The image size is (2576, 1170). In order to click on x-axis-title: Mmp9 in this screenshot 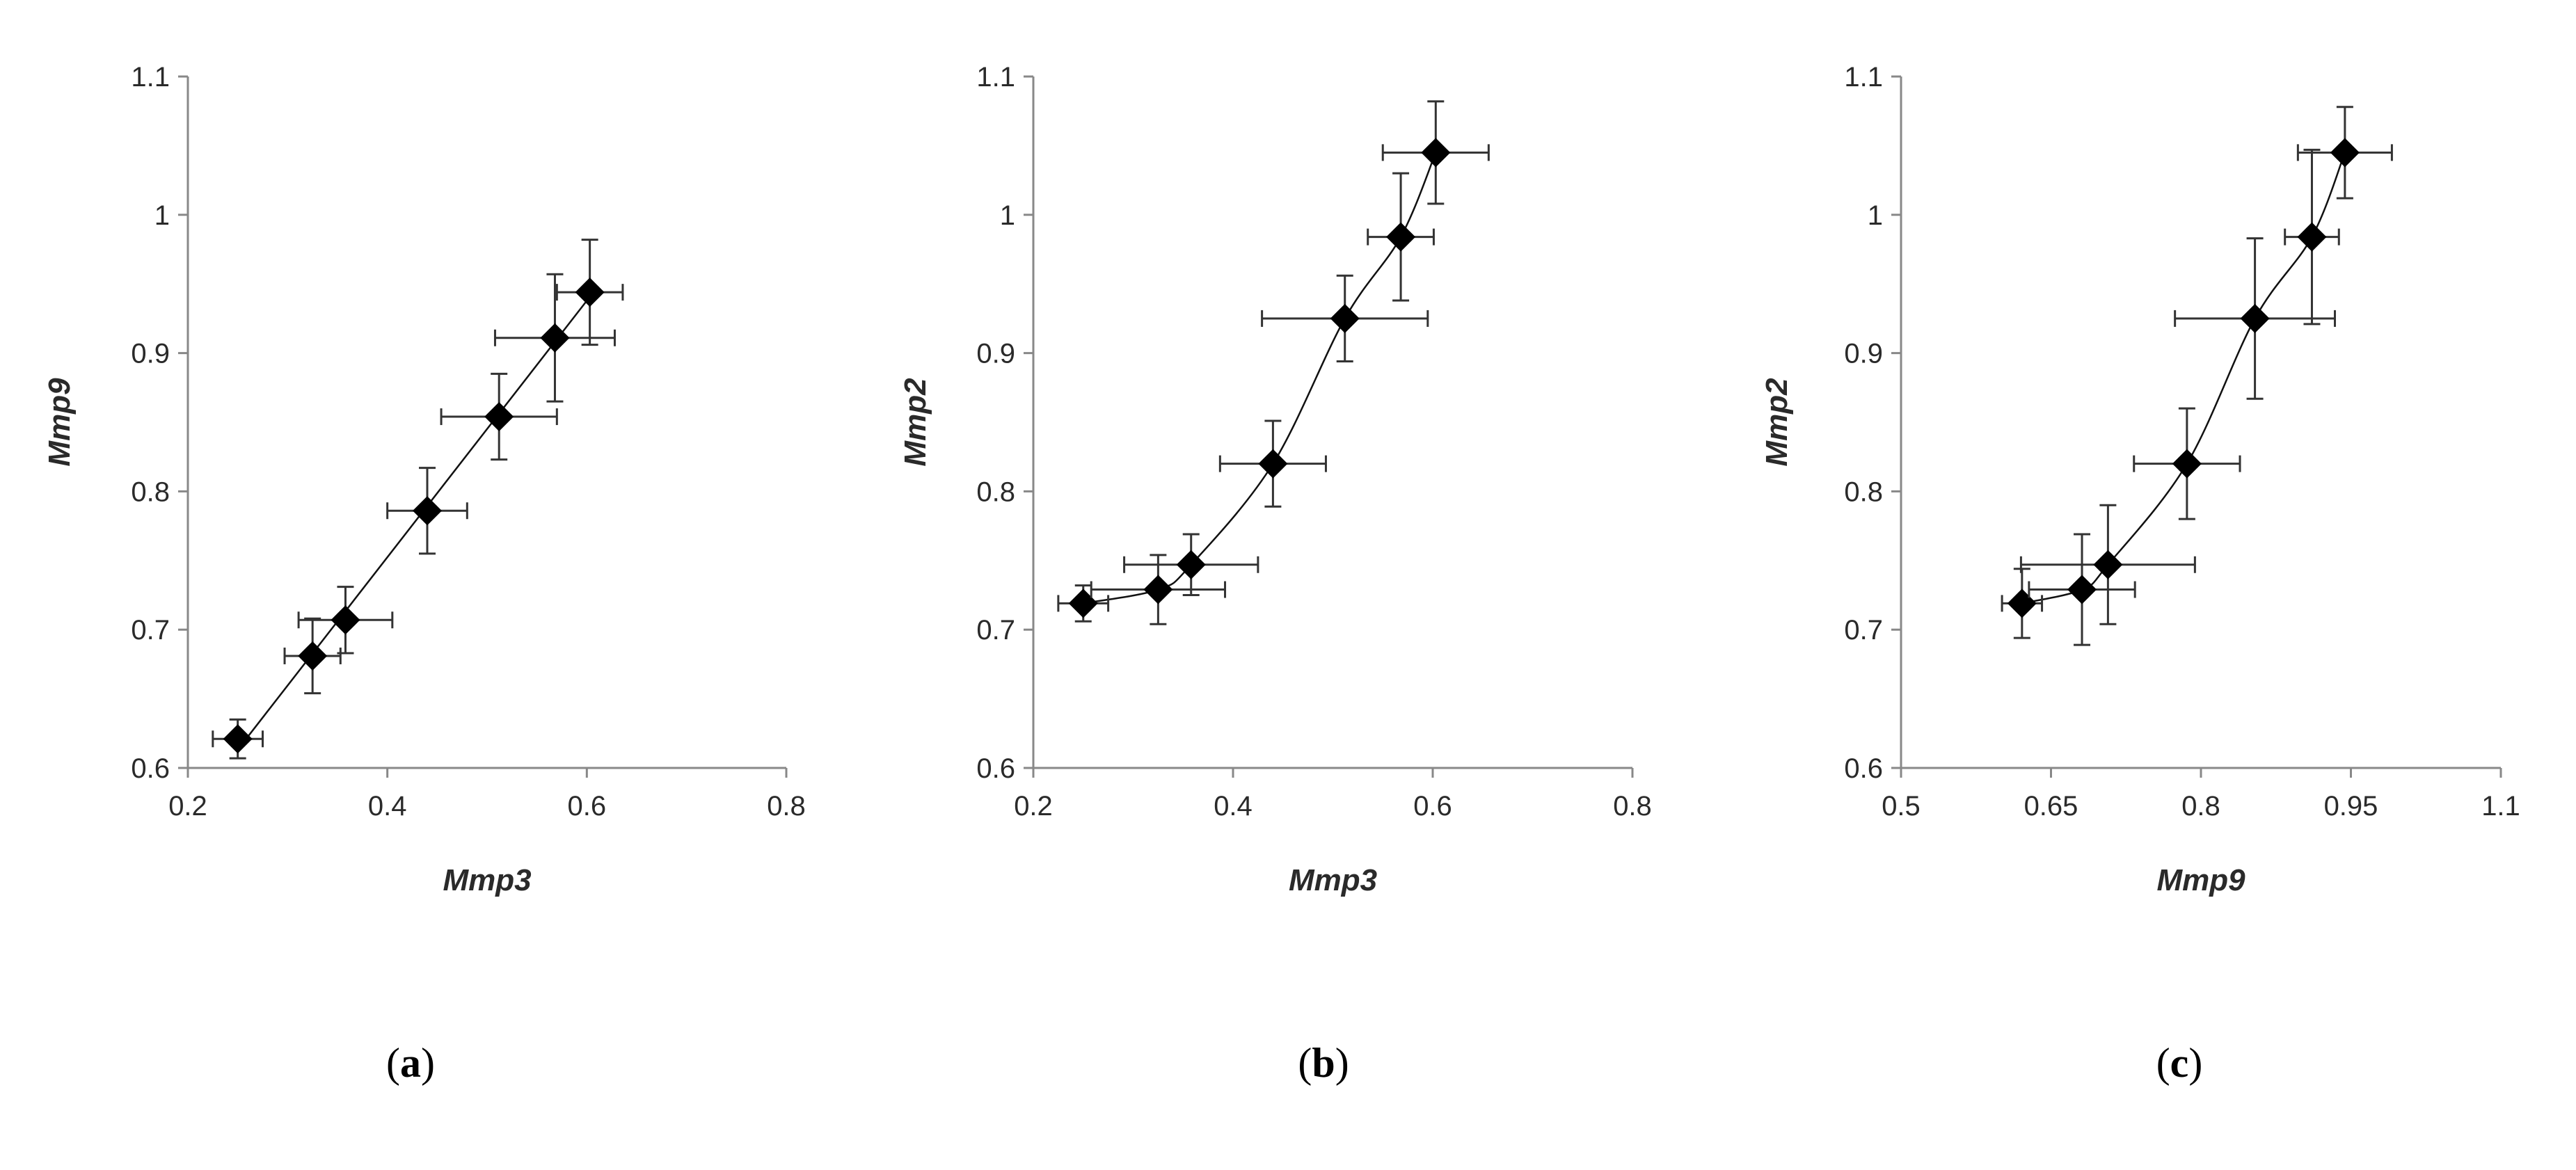, I will do `click(2200, 880)`.